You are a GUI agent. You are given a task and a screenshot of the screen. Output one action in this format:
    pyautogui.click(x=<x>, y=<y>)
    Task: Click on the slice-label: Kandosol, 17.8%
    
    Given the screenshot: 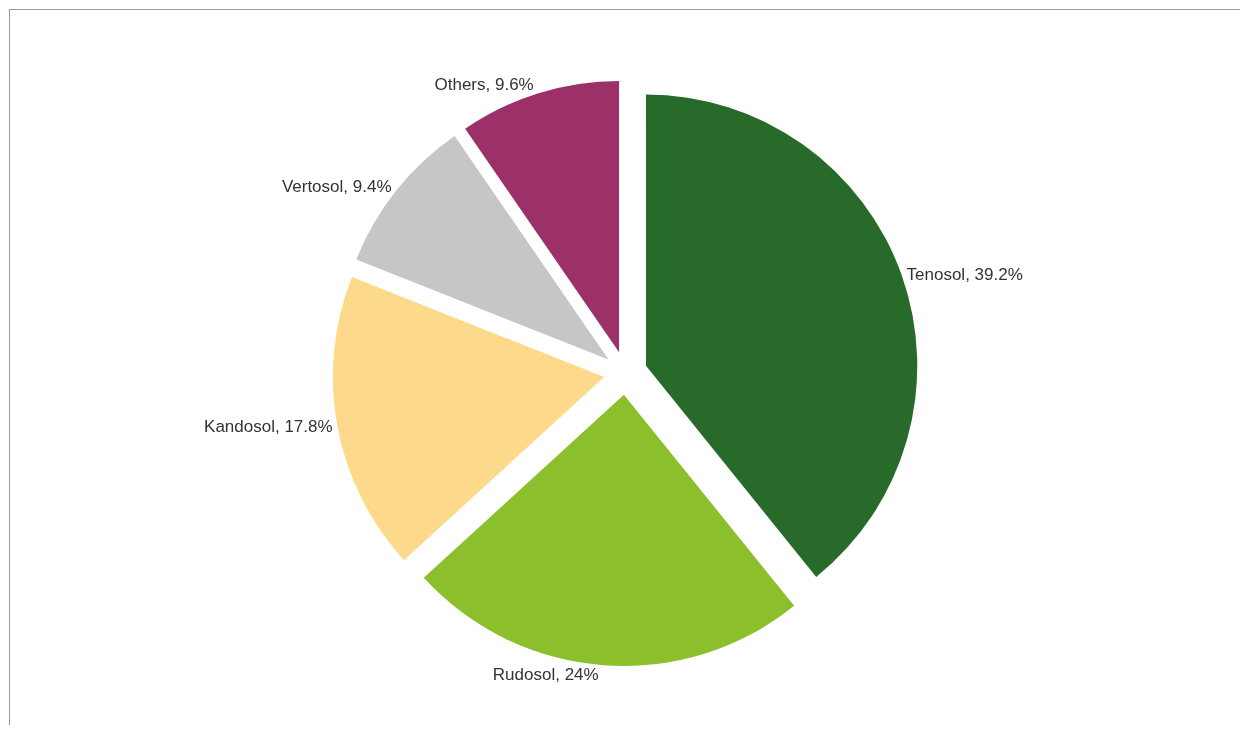 What is the action you would take?
    pyautogui.click(x=268, y=426)
    